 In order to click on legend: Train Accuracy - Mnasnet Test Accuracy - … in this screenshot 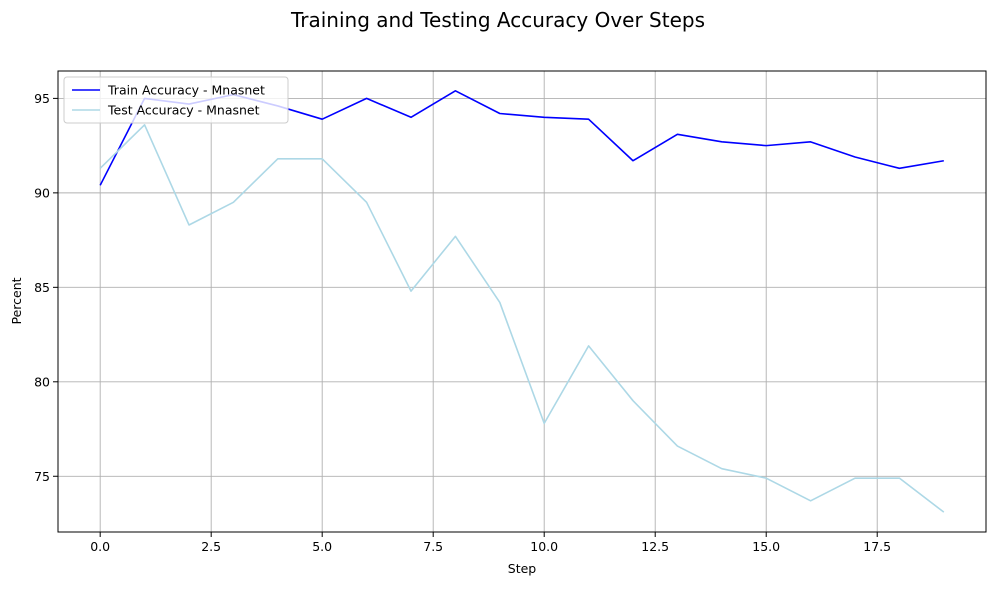, I will do `click(176, 100)`.